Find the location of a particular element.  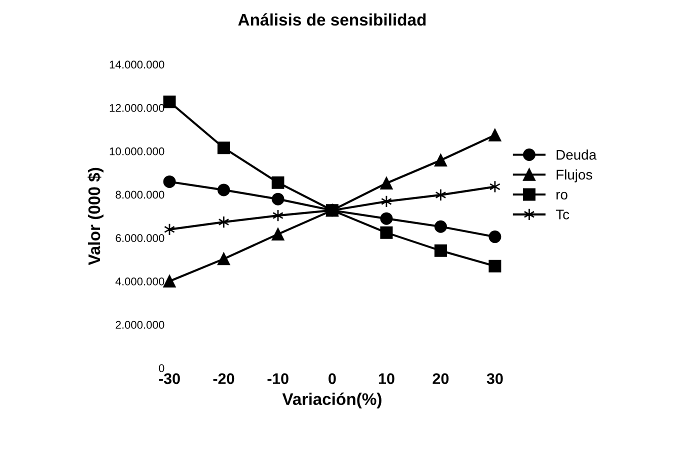

y-tick-label: 0 is located at coordinates (161, 368).